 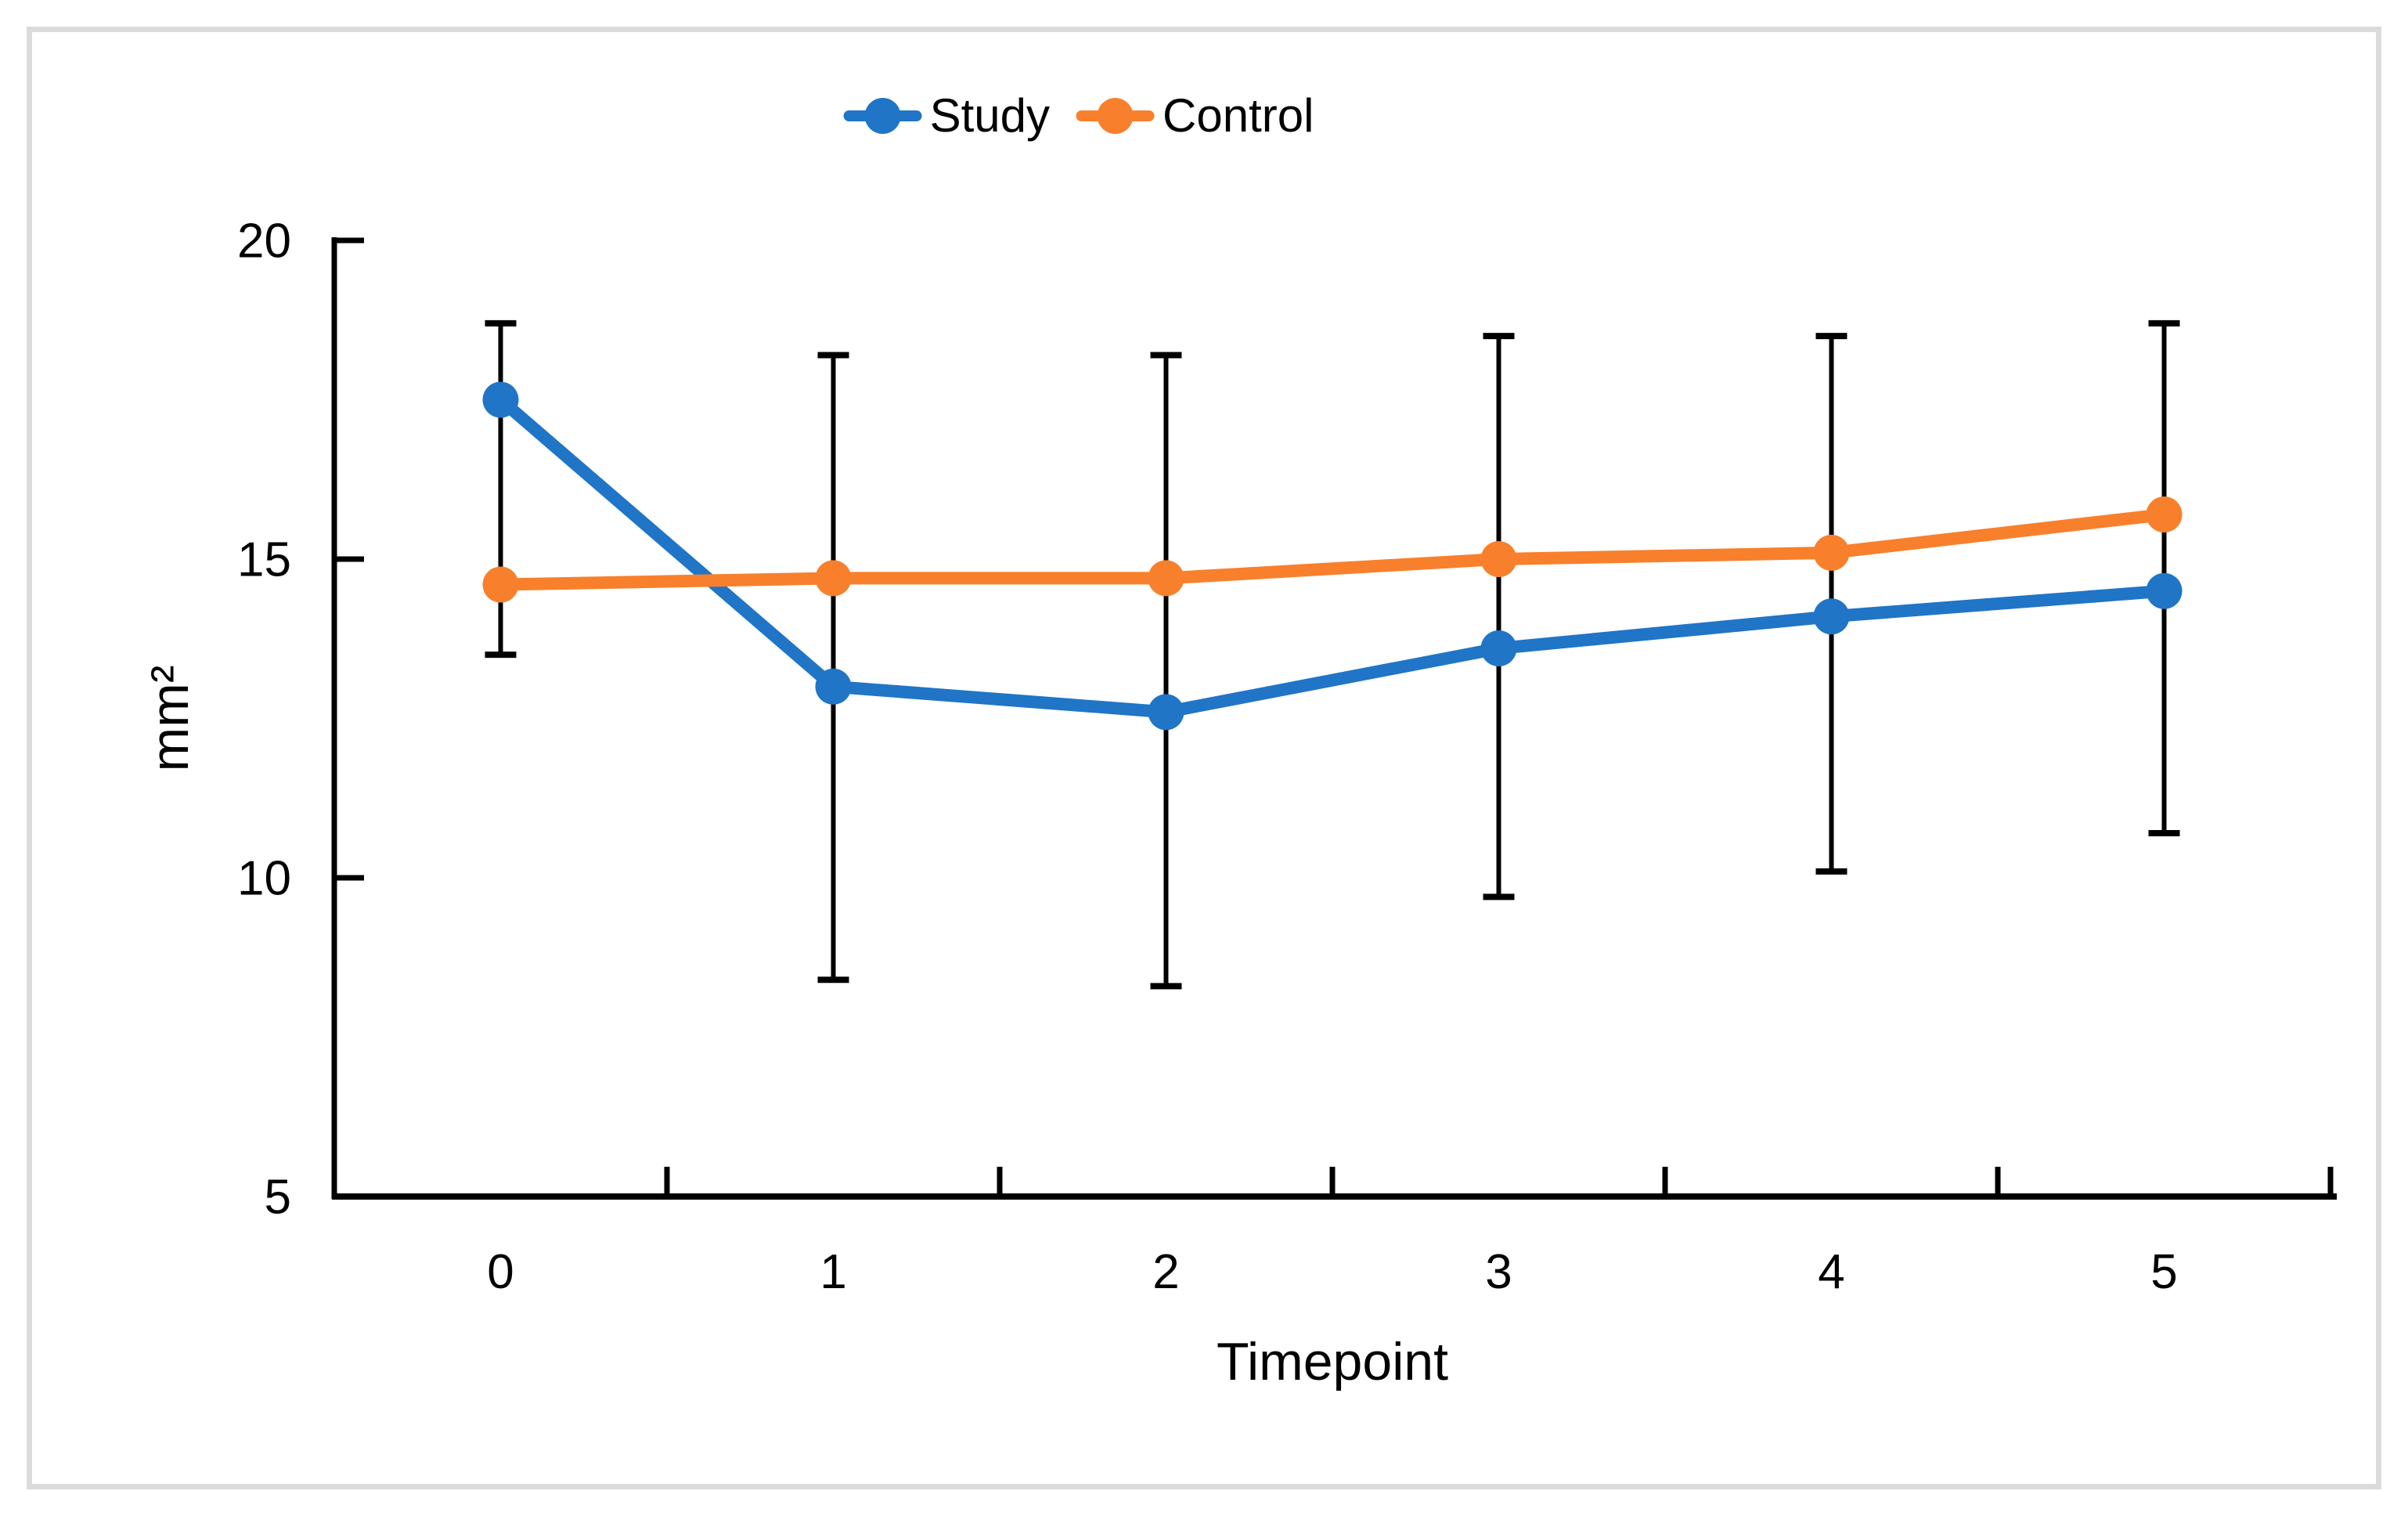 I want to click on x-tick-label-2: 2, so click(x=1165, y=1272).